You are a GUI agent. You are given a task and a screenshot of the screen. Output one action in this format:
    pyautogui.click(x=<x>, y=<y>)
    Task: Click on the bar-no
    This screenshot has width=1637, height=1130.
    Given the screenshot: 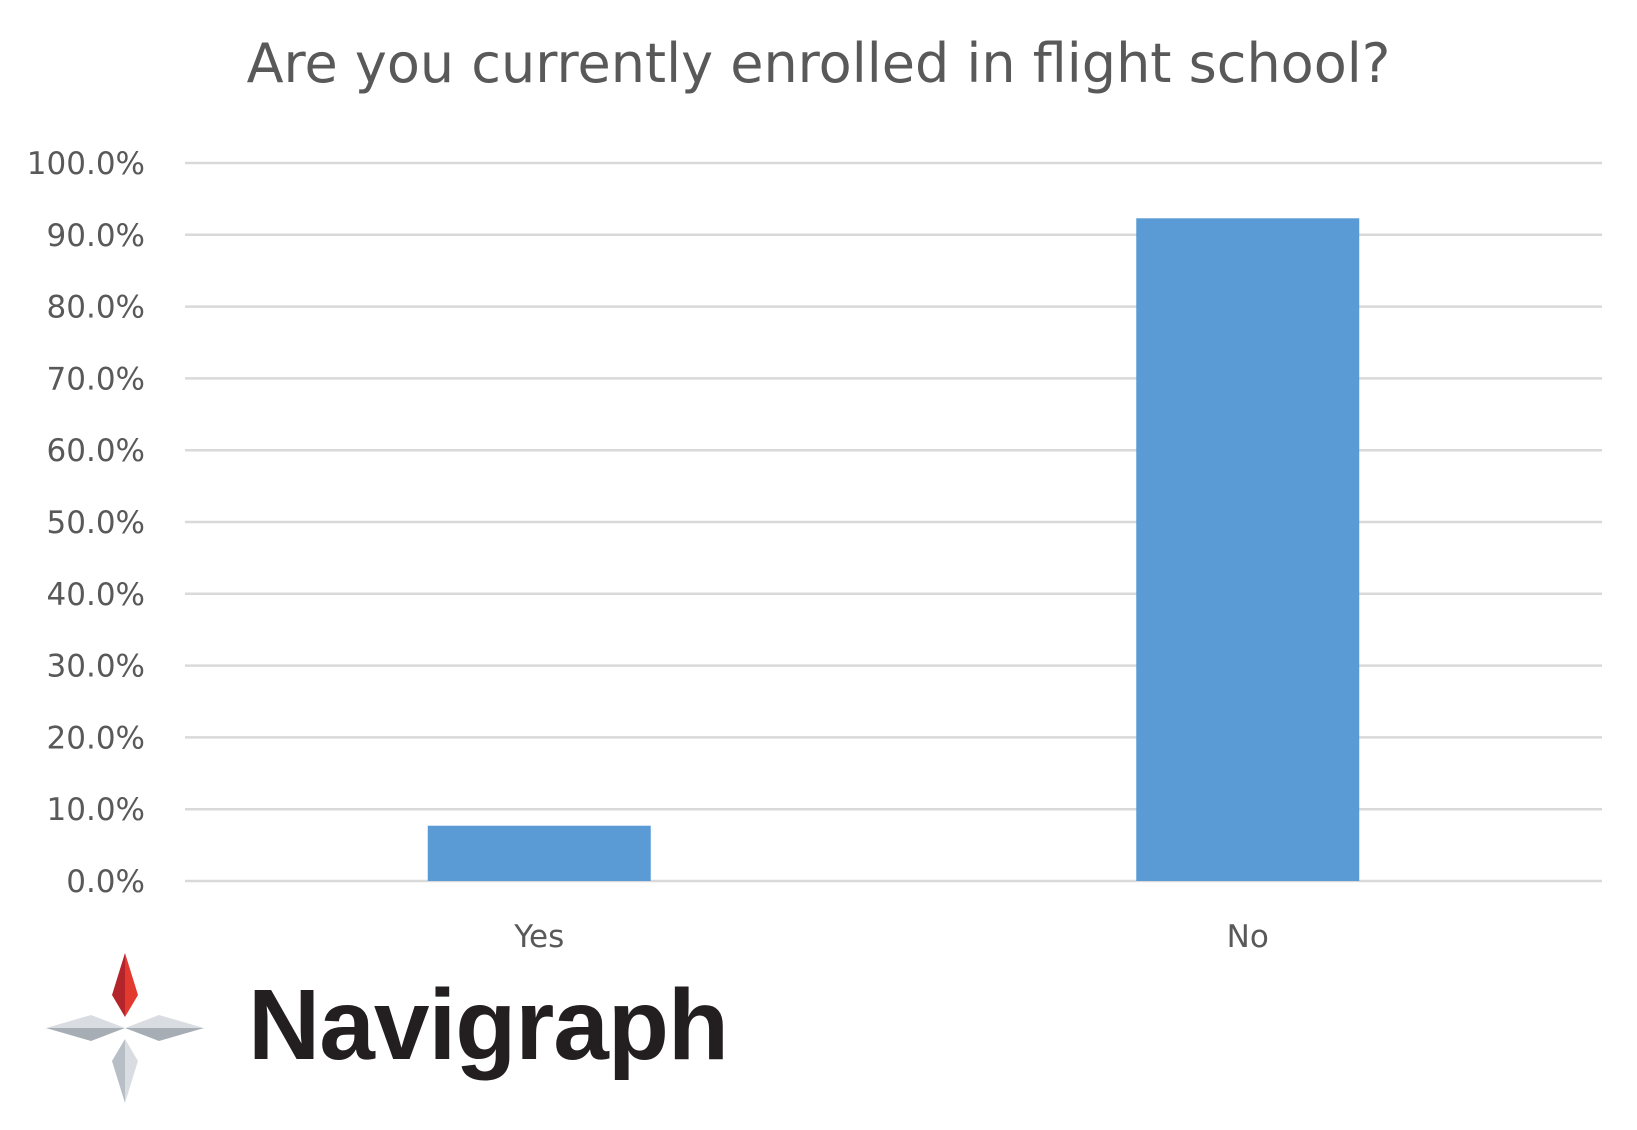 What is the action you would take?
    pyautogui.click(x=1248, y=549)
    